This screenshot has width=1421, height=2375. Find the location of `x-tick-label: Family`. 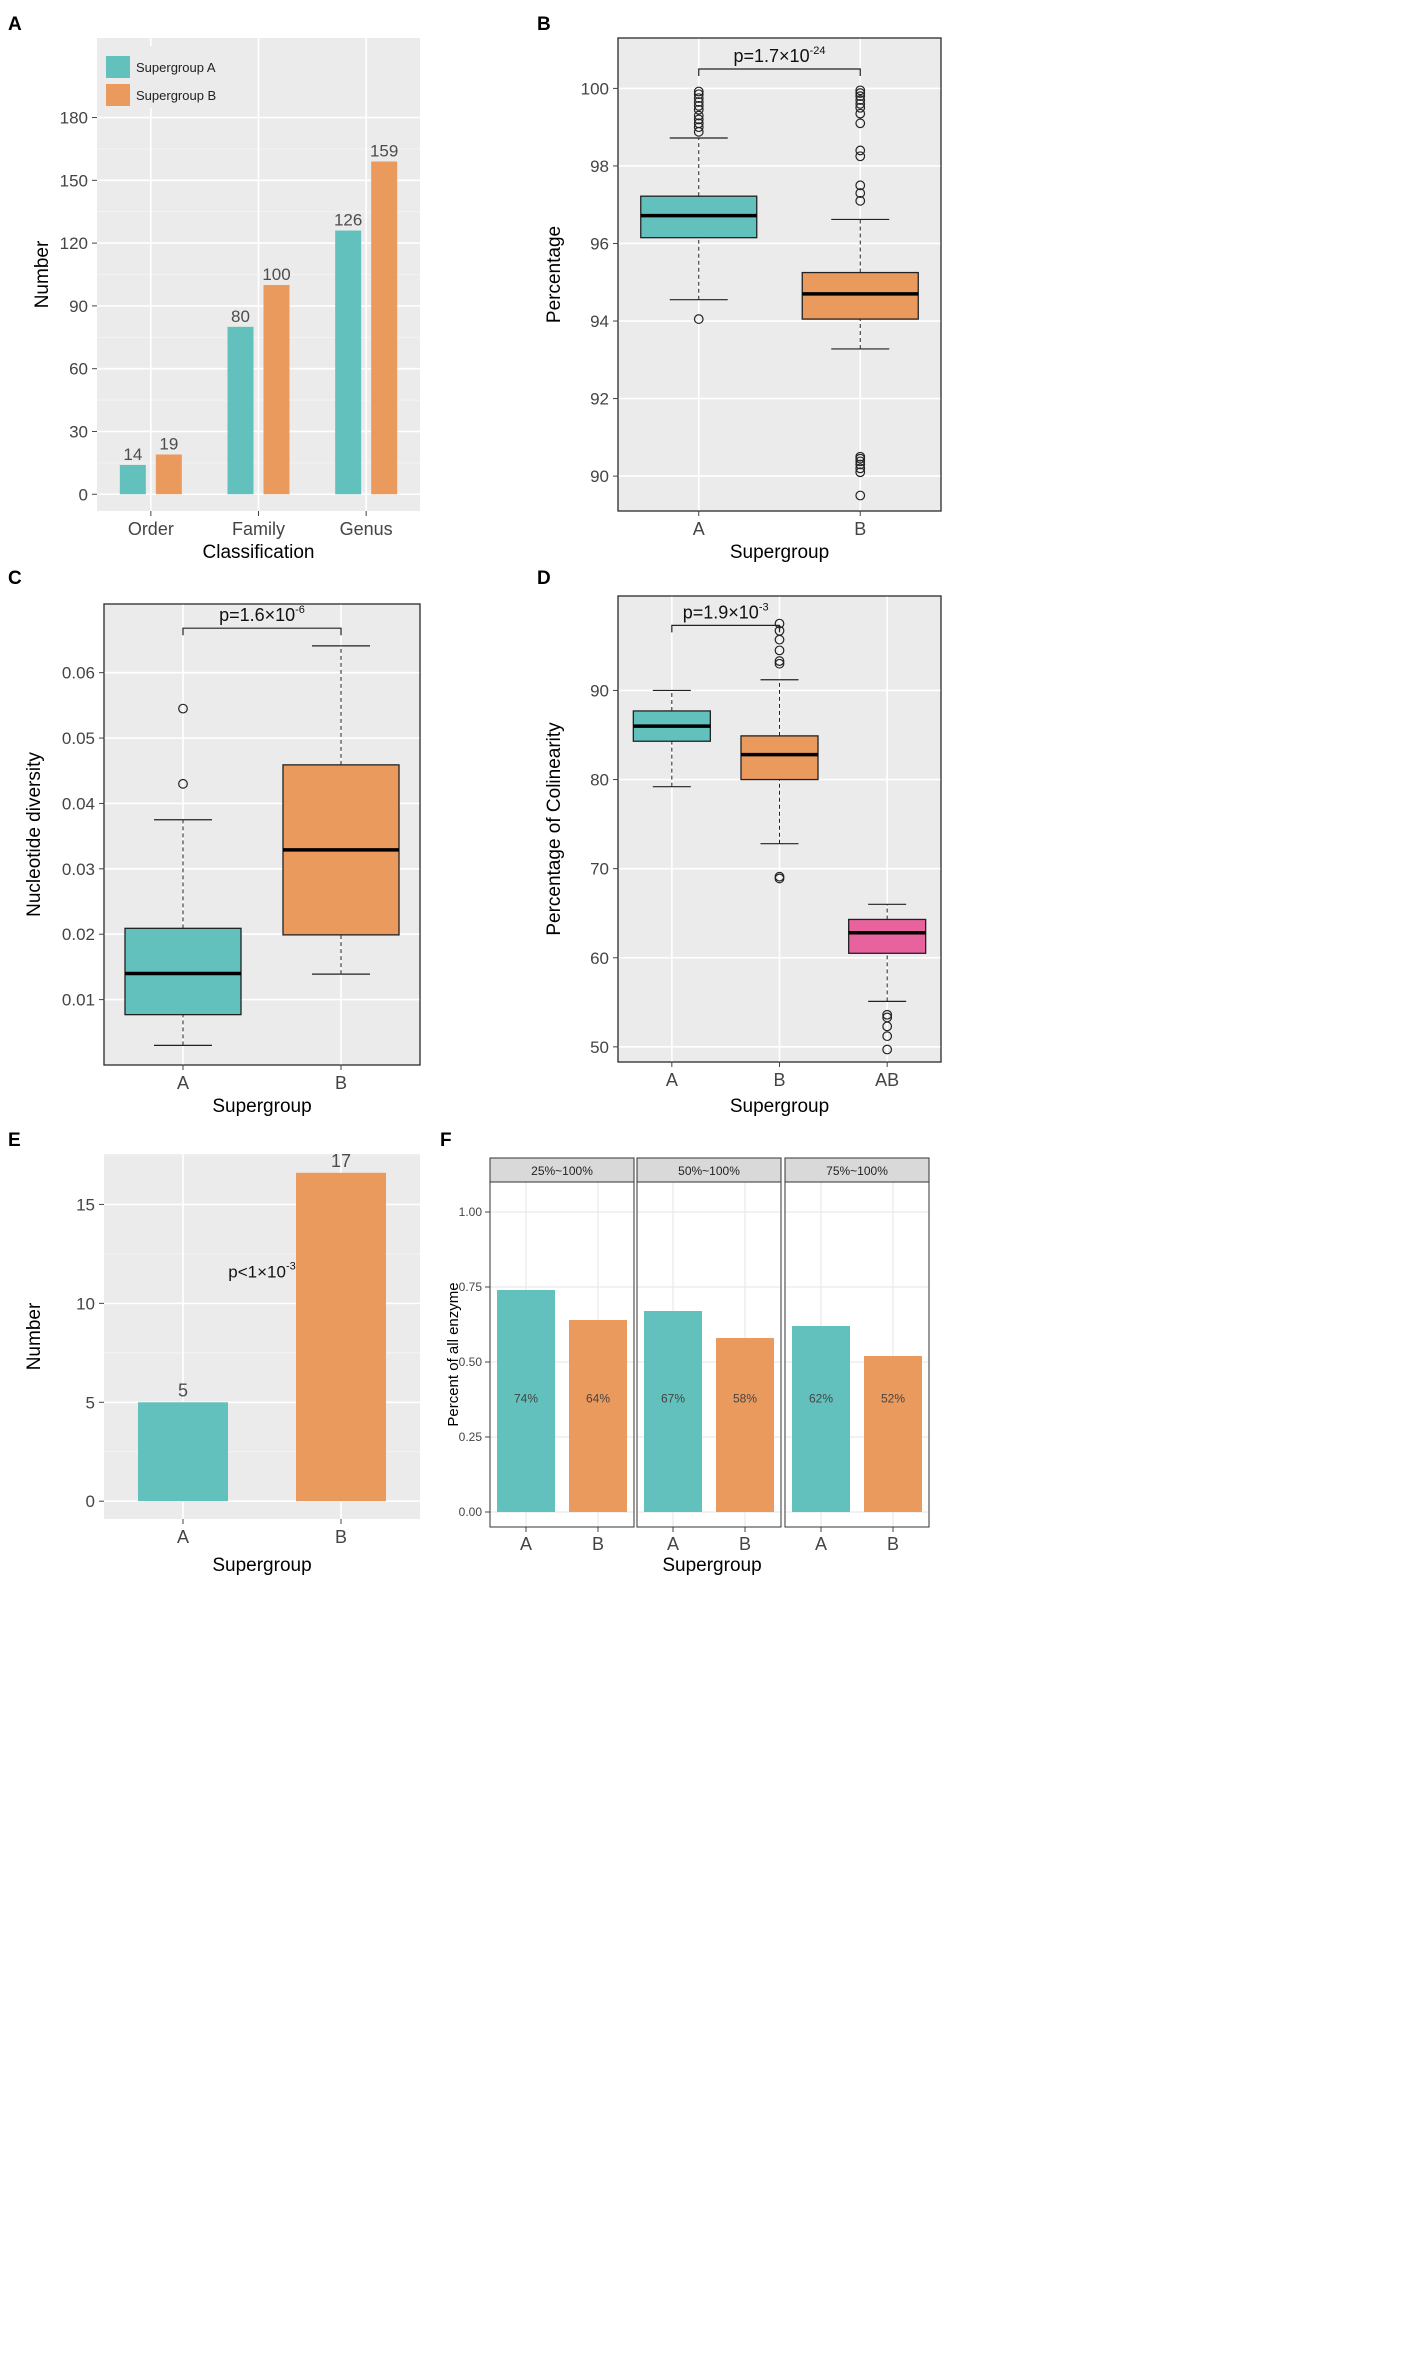

x-tick-label: Family is located at coordinates (258, 529).